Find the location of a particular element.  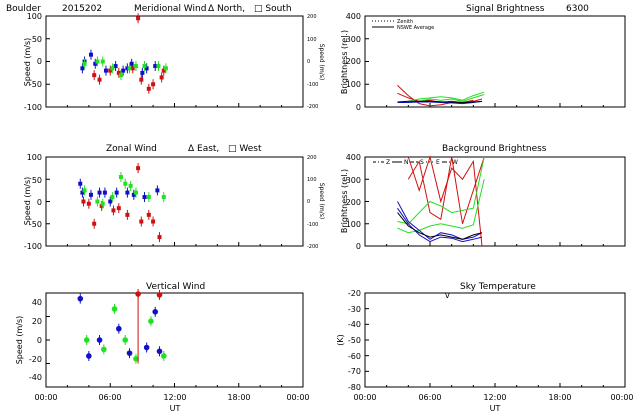

y2-tick-label: 0 is located at coordinates (308, 202).